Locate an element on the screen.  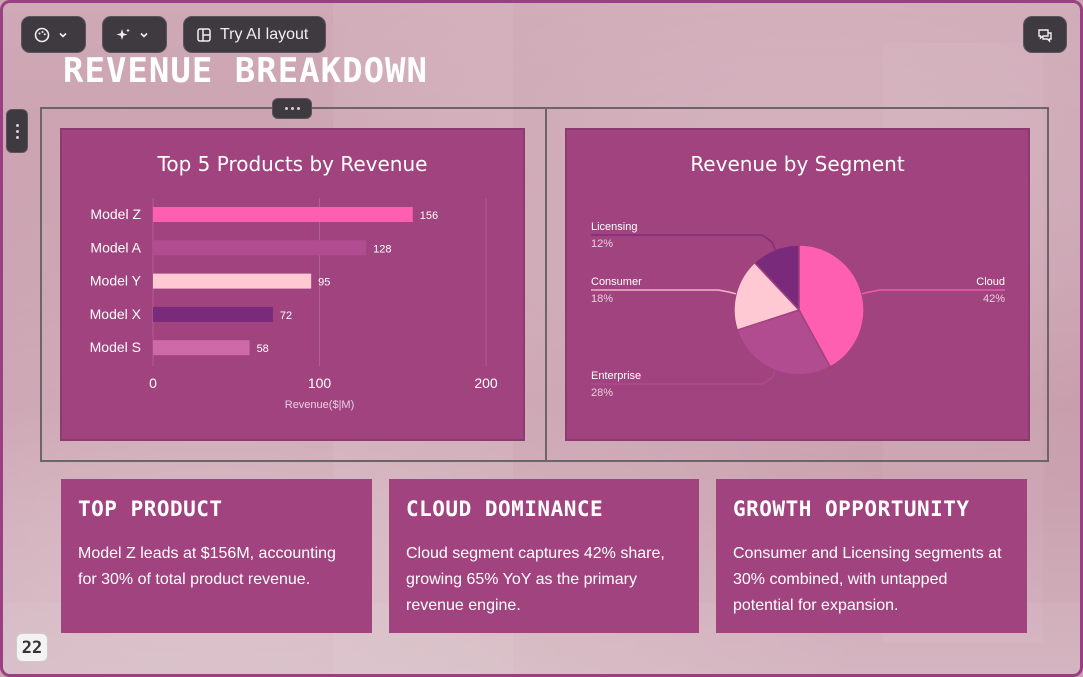
x-tick-label: 0 is located at coordinates (153, 383).